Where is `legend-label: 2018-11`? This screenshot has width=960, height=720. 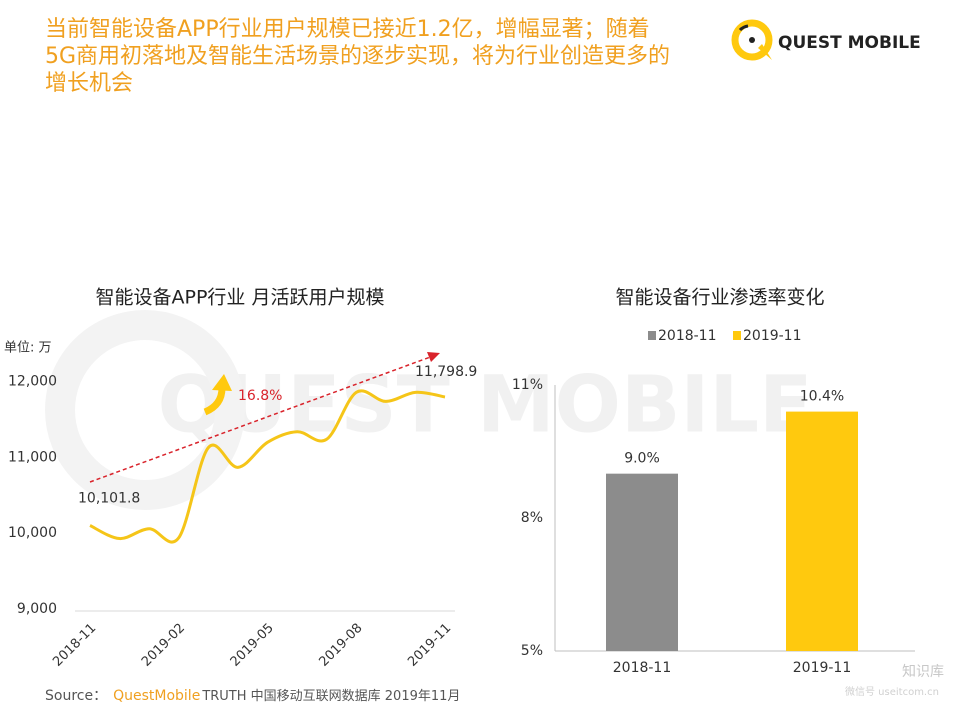
legend-label: 2018-11 is located at coordinates (687, 336).